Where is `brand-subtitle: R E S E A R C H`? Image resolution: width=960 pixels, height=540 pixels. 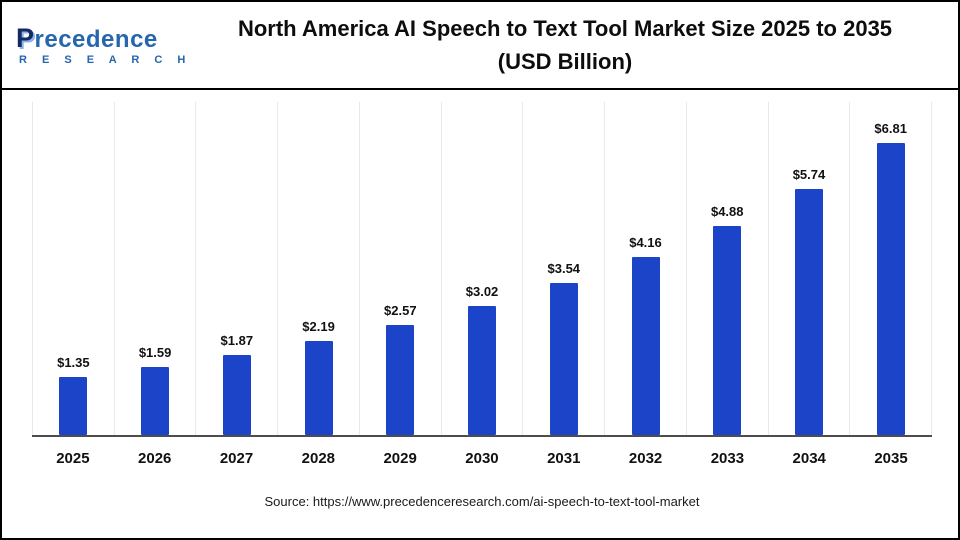 brand-subtitle: R E S E A R C H is located at coordinates (105, 59).